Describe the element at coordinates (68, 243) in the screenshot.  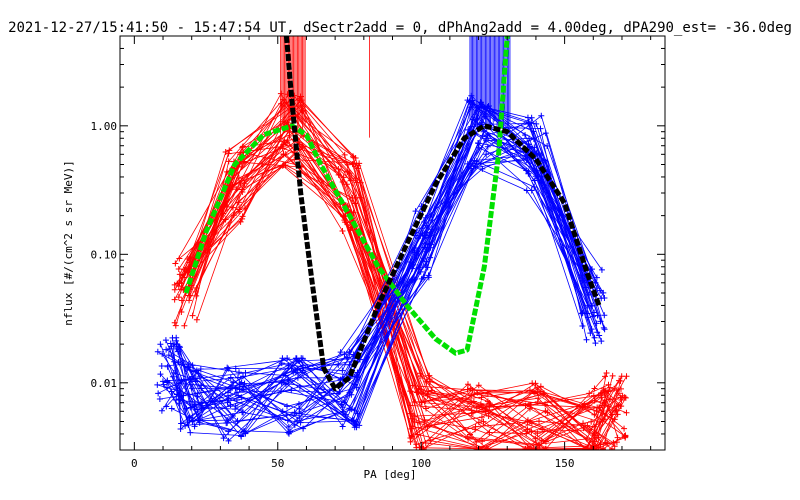
I see `y-axis-label: nflux [#/(cm^2 s sr MeV)]` at that location.